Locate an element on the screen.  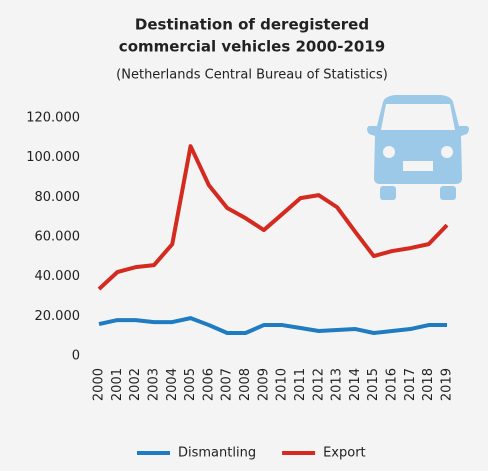
x-tick-label: 2004 is located at coordinates (172, 384).